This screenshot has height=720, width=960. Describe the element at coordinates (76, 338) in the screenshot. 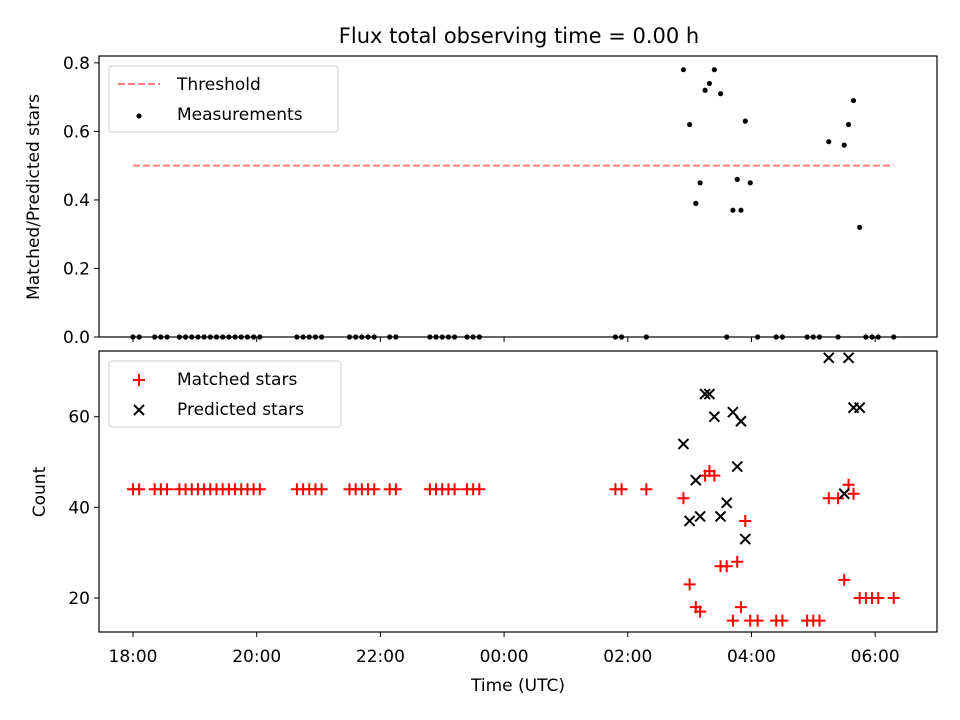

I see `y-tick-label: 0.0` at that location.